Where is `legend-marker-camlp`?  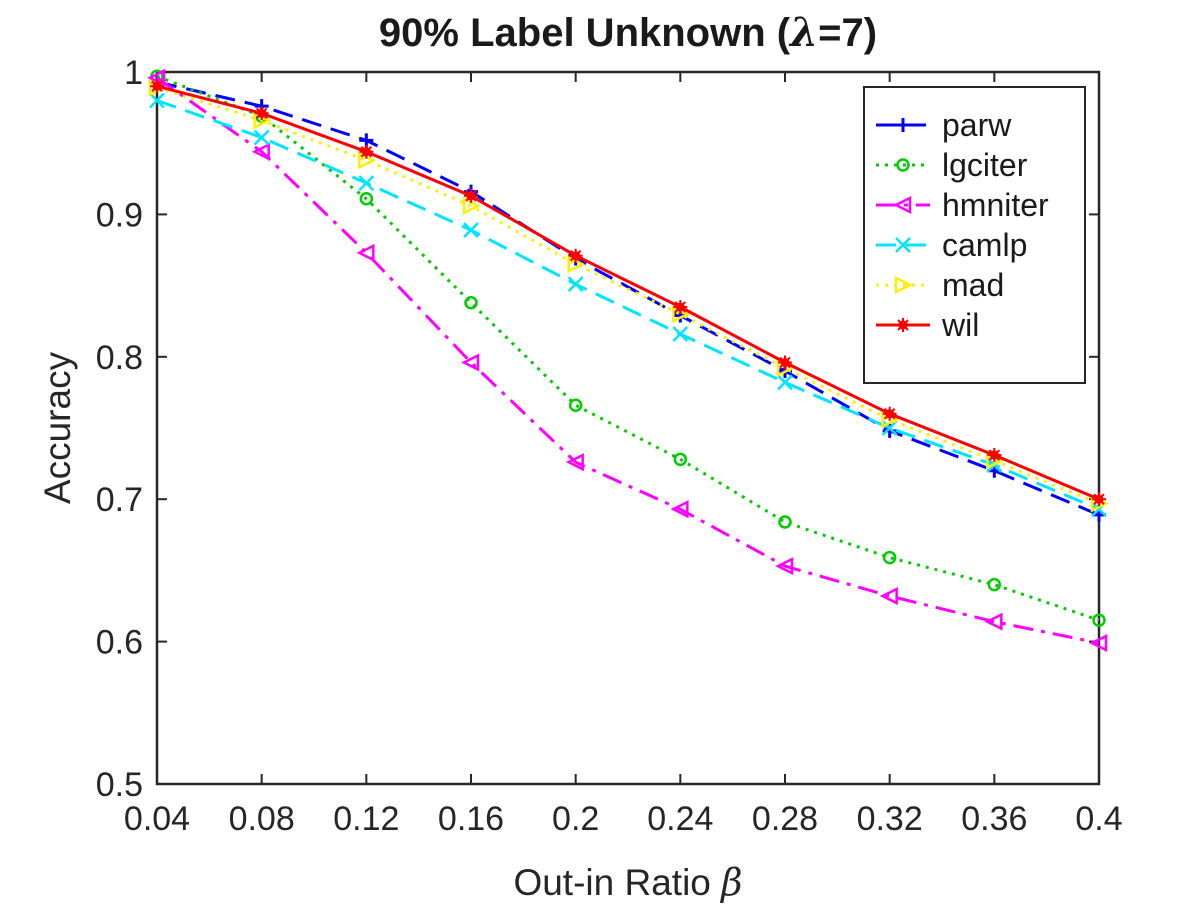 legend-marker-camlp is located at coordinates (903, 245).